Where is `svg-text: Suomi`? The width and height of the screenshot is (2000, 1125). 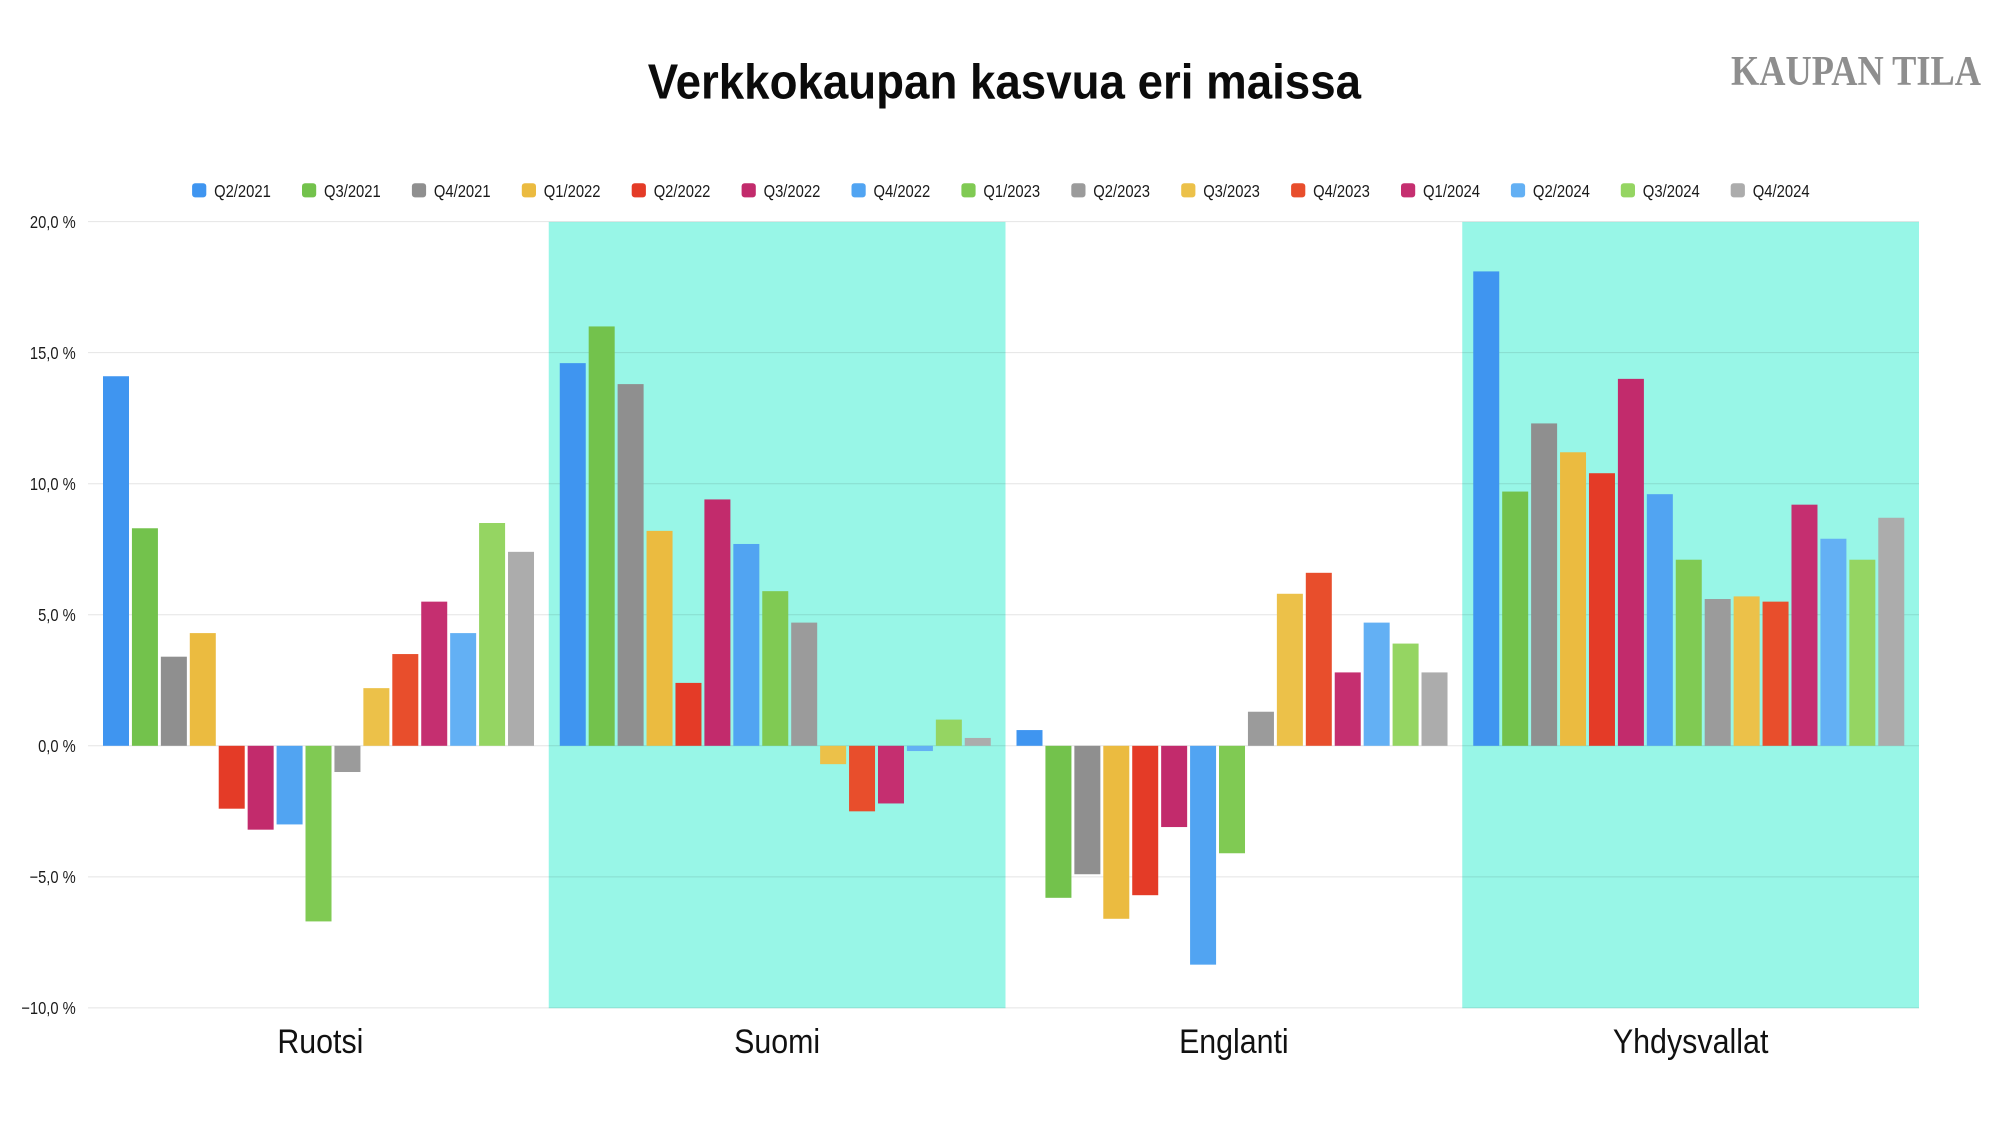 svg-text: Suomi is located at coordinates (777, 1042).